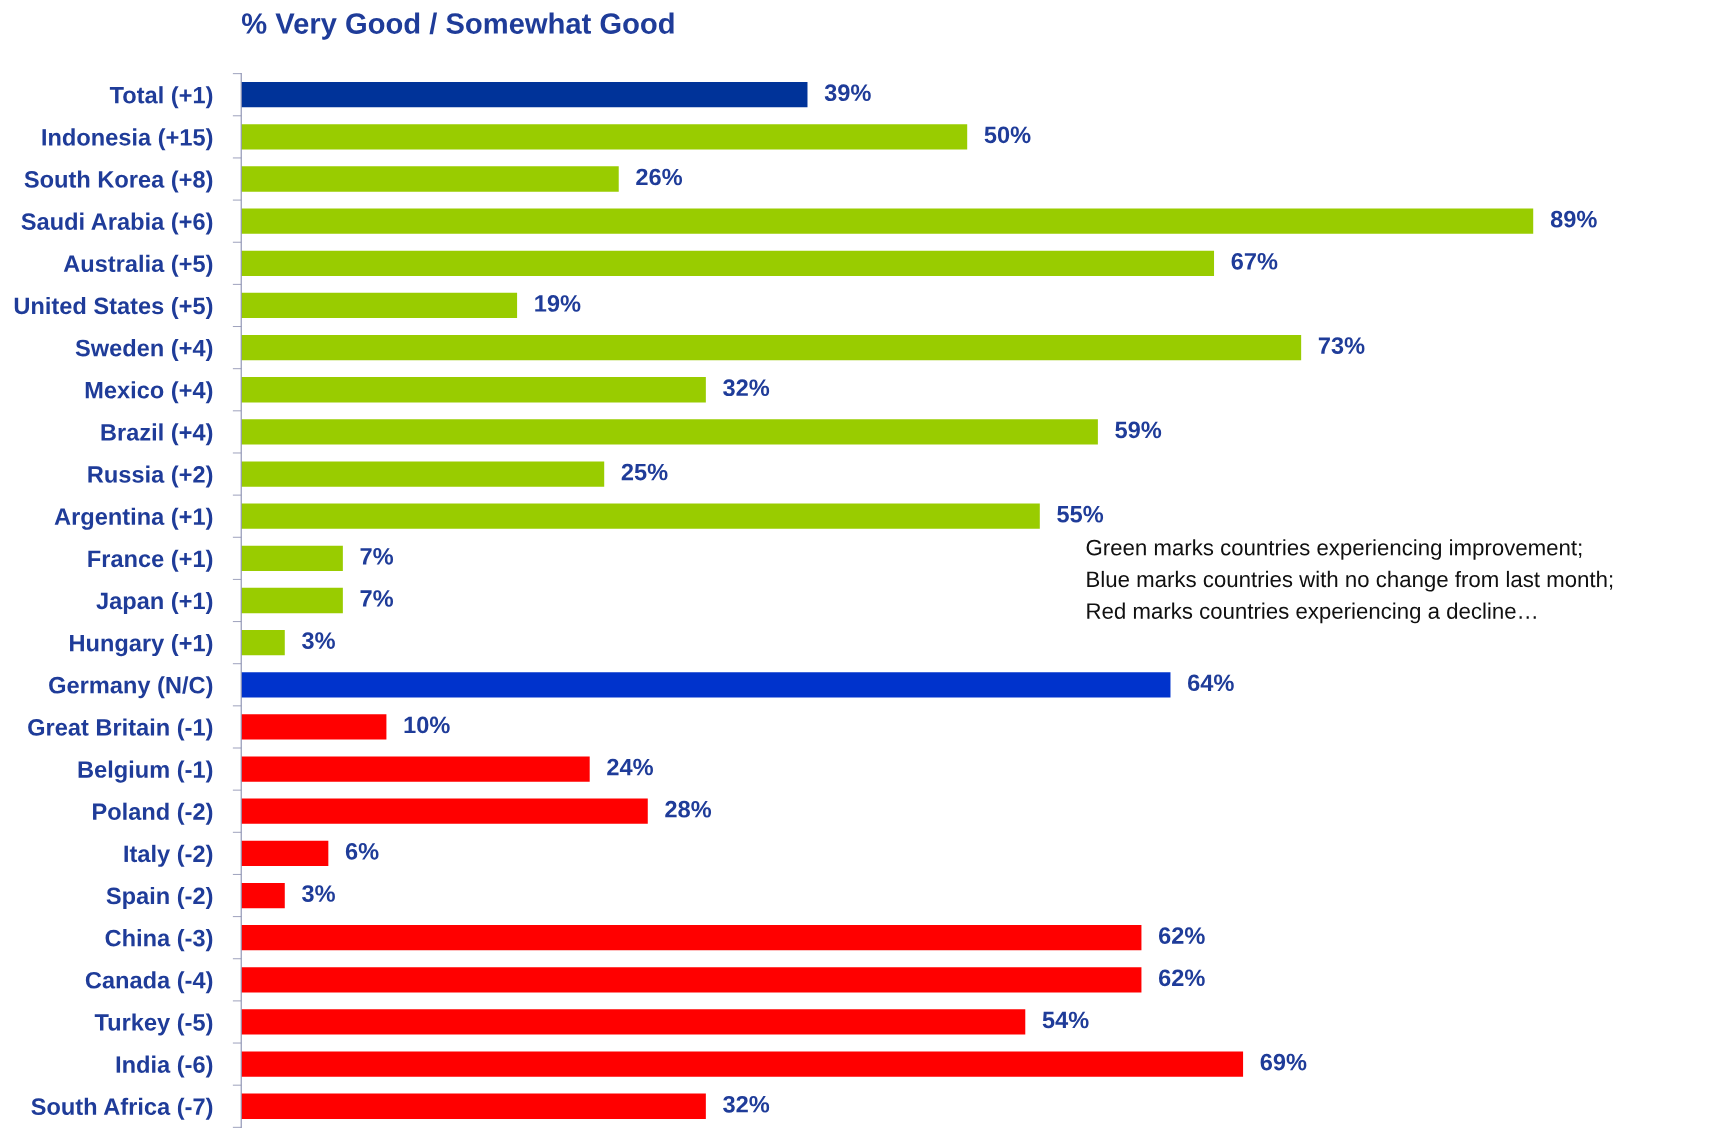  I want to click on y-tick-label: France (+1), so click(150, 560).